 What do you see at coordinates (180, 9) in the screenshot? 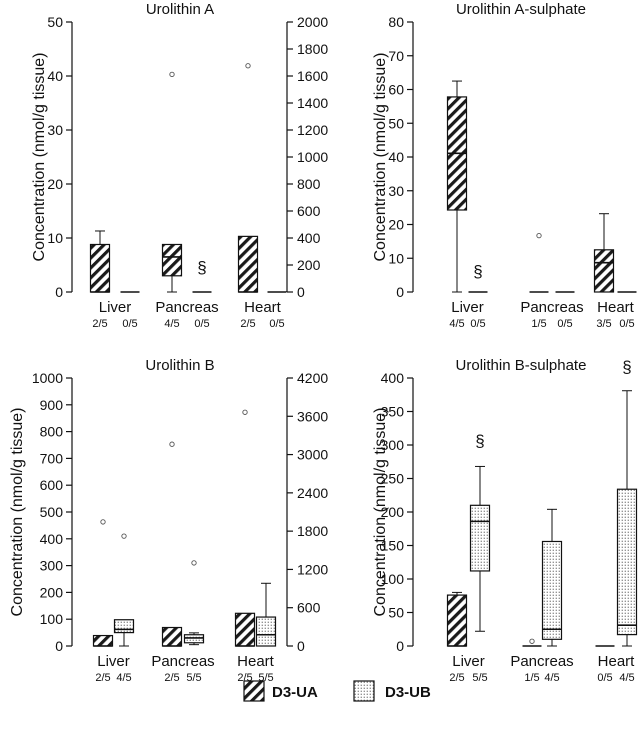
I see `chart-title: Urolithin A` at bounding box center [180, 9].